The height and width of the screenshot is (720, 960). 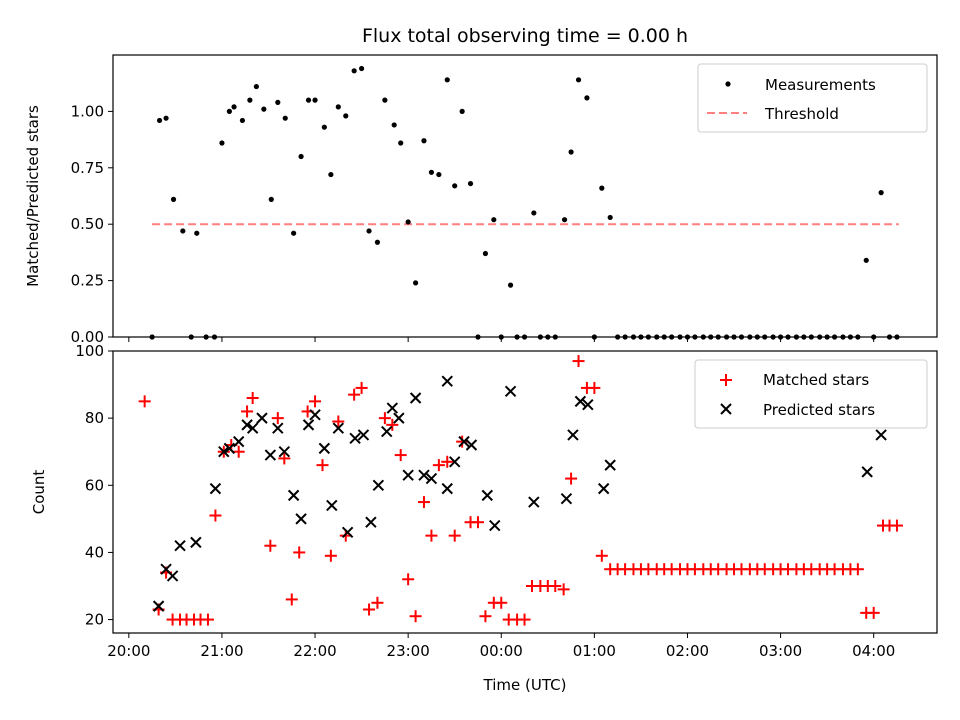 I want to click on y-tick-label: 0.00, so click(x=87, y=337).